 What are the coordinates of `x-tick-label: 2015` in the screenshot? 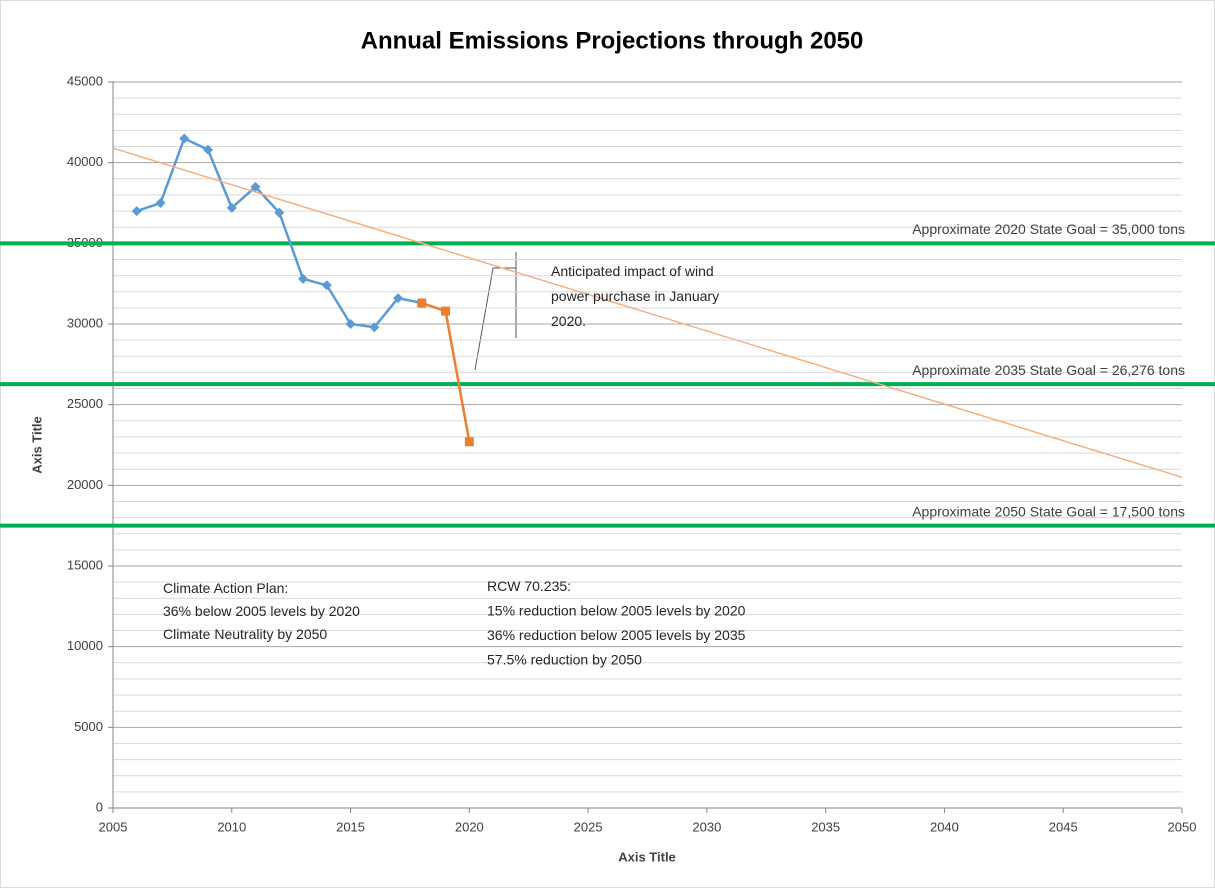 It's located at (350, 826).